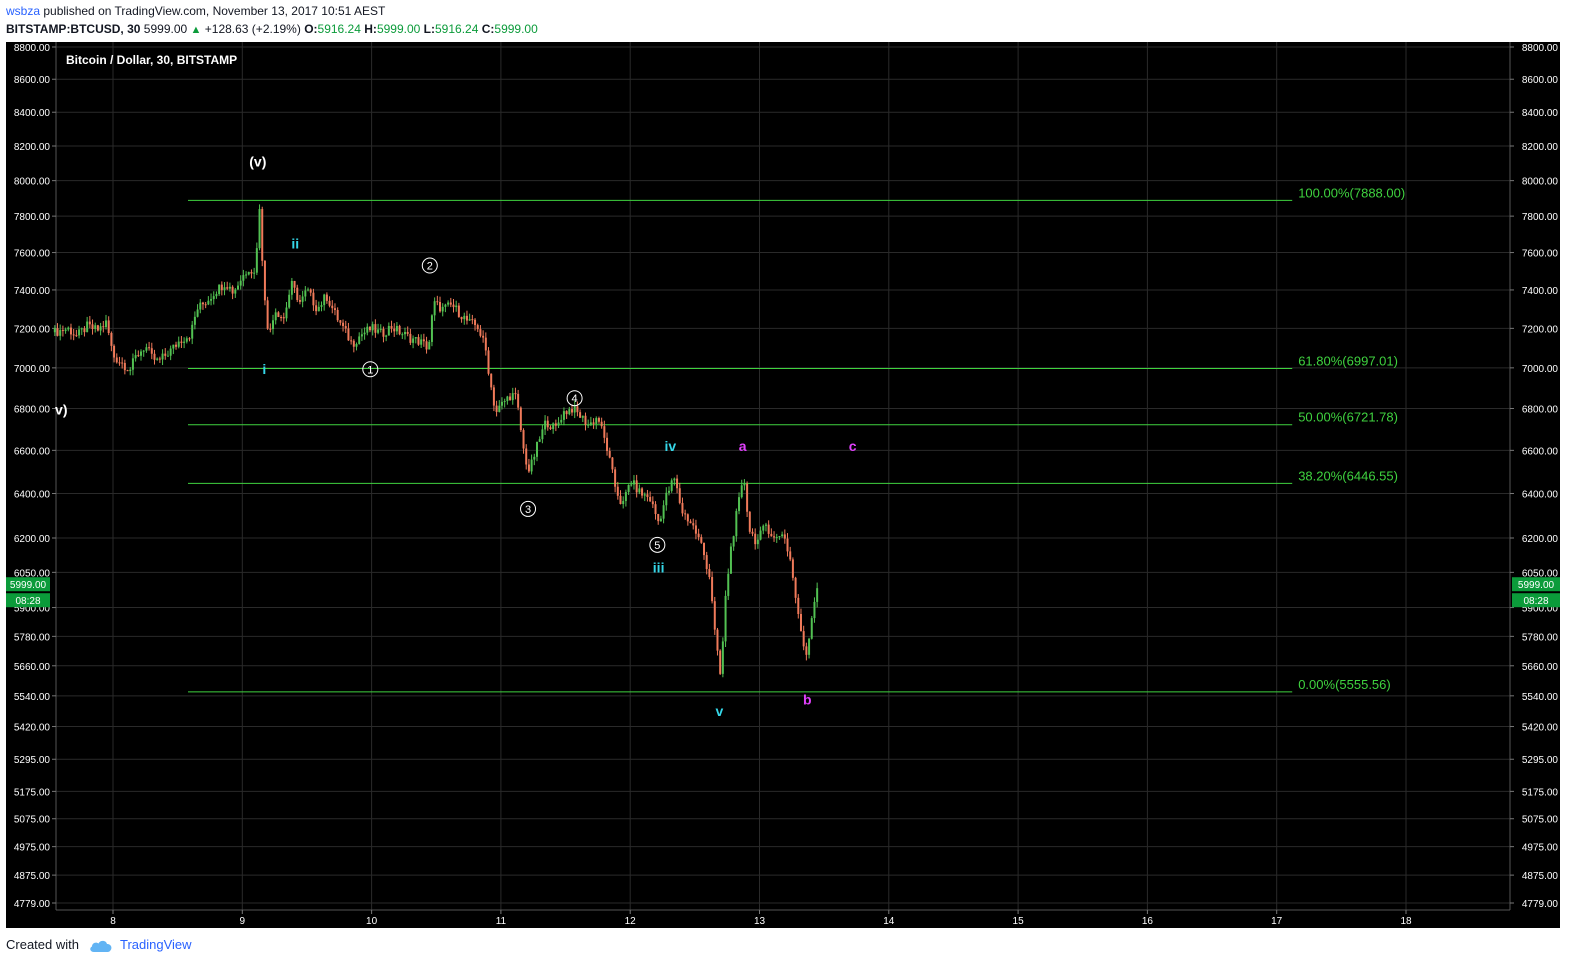  I want to click on y-tick-label-right: 5295.00, so click(1540, 760).